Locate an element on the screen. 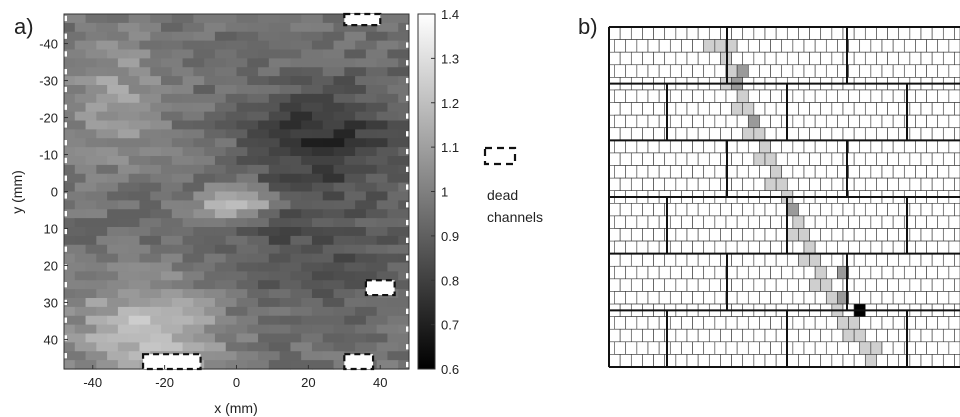  x-tick-label: 0 is located at coordinates (236, 382).